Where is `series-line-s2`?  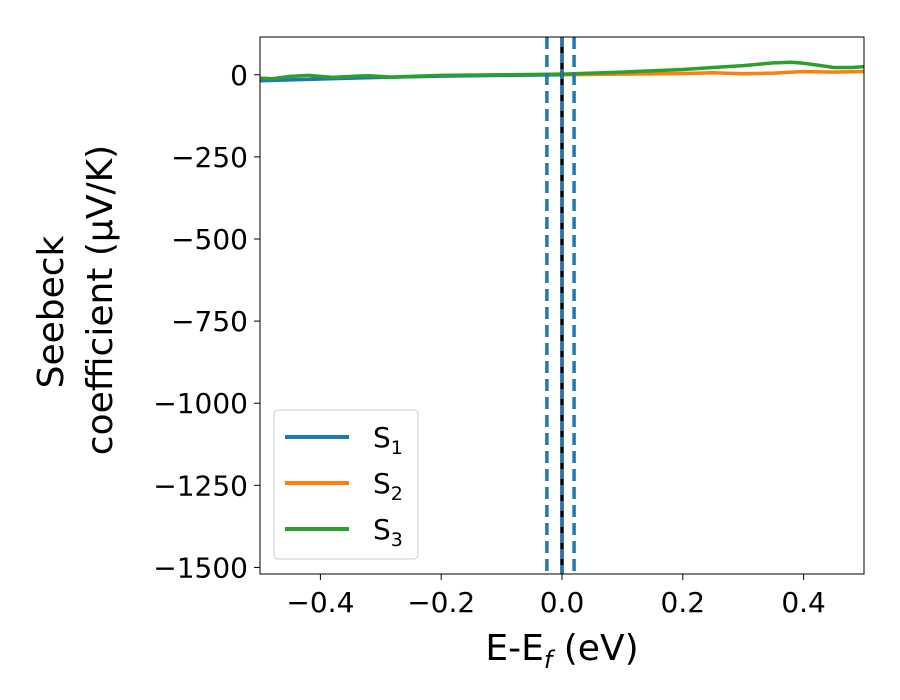 series-line-s2 is located at coordinates (712, 73).